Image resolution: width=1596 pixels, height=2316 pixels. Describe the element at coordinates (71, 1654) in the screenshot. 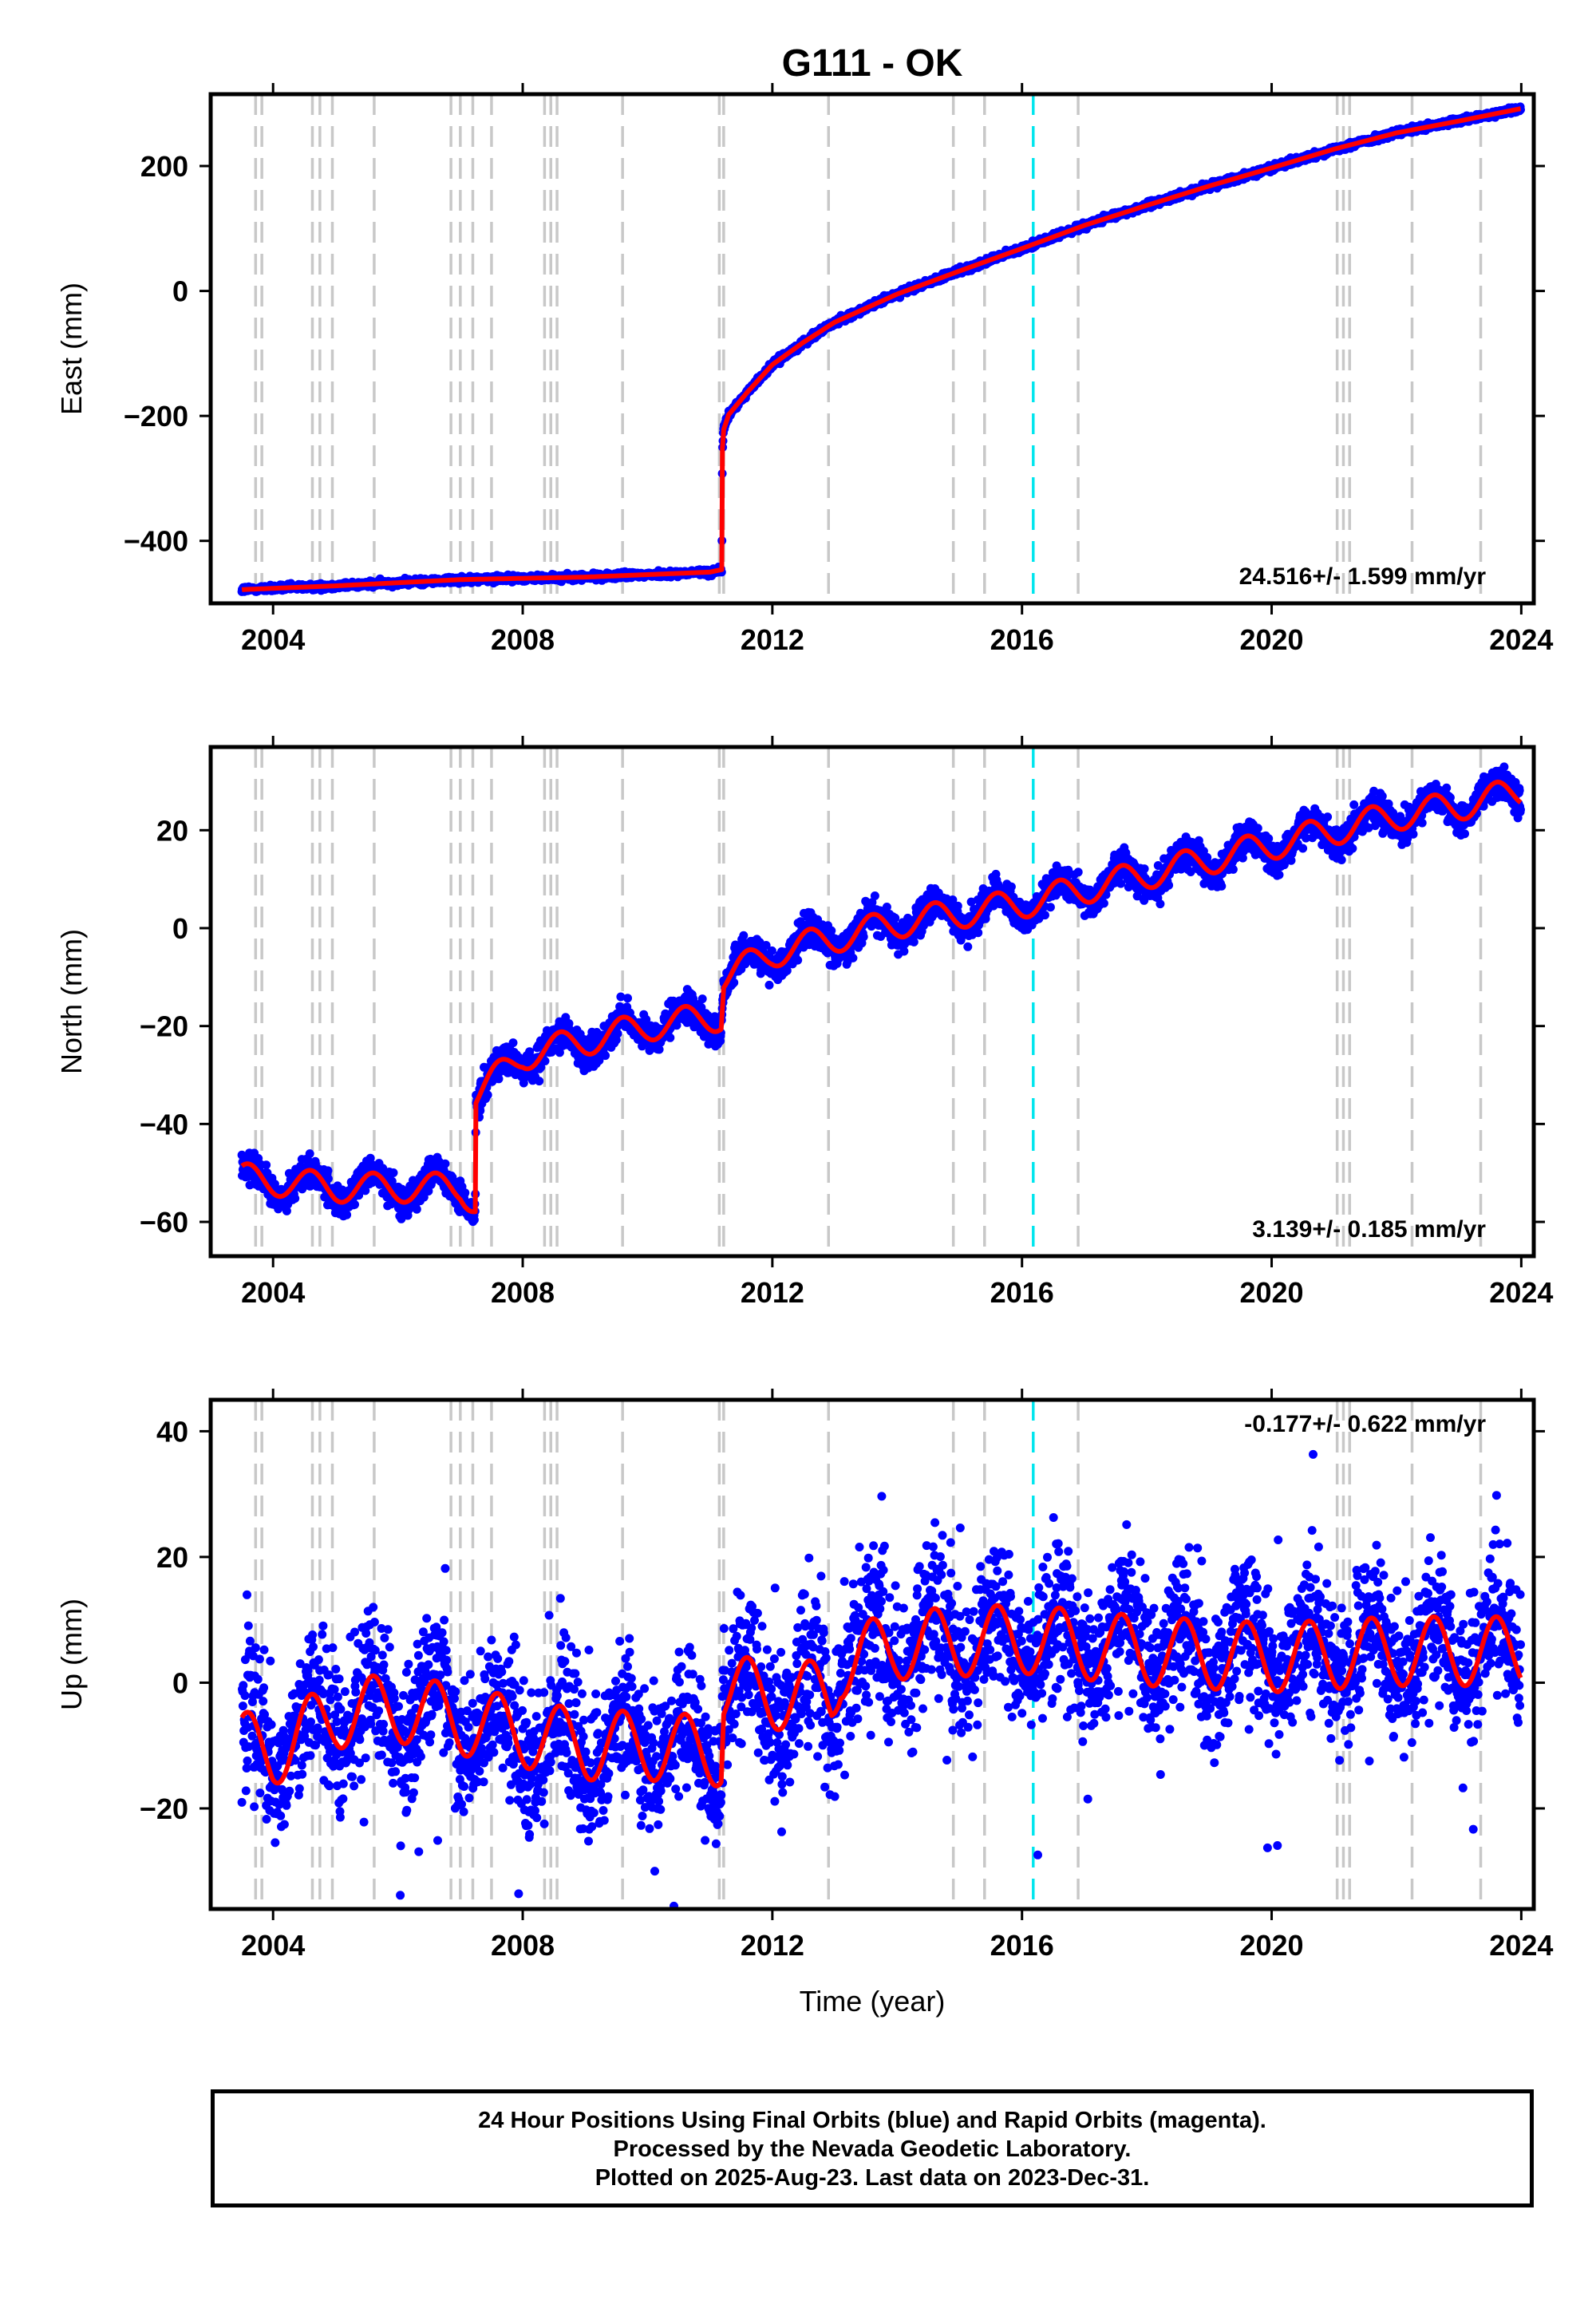

I see `up-y-axis-label: Up (mm)` at that location.